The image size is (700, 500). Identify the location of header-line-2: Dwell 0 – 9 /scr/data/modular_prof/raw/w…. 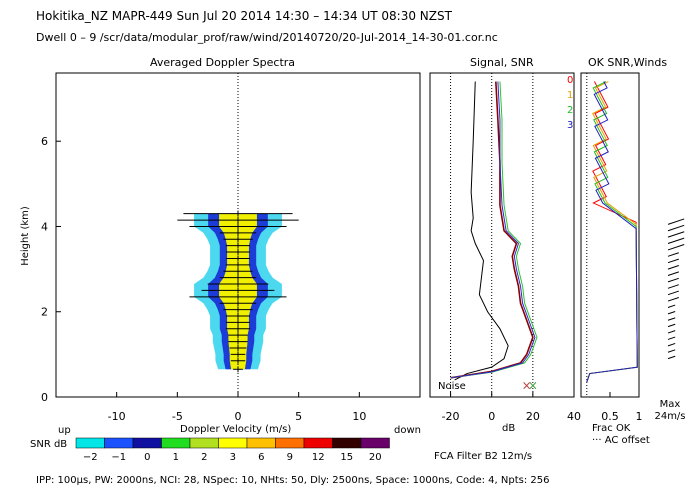
(267, 37).